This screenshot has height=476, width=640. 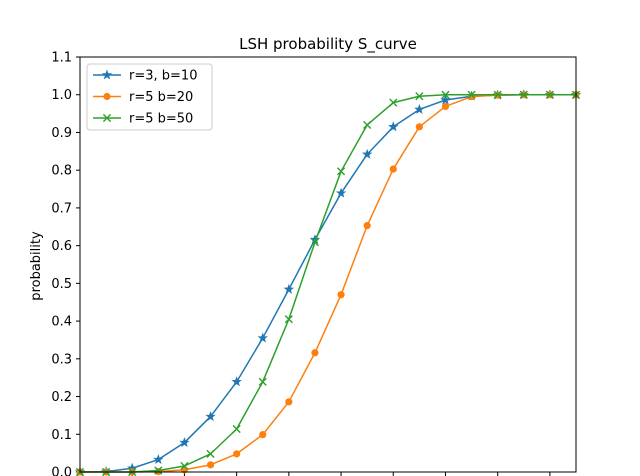 What do you see at coordinates (61, 58) in the screenshot?
I see `y-tick-label: 1.1` at bounding box center [61, 58].